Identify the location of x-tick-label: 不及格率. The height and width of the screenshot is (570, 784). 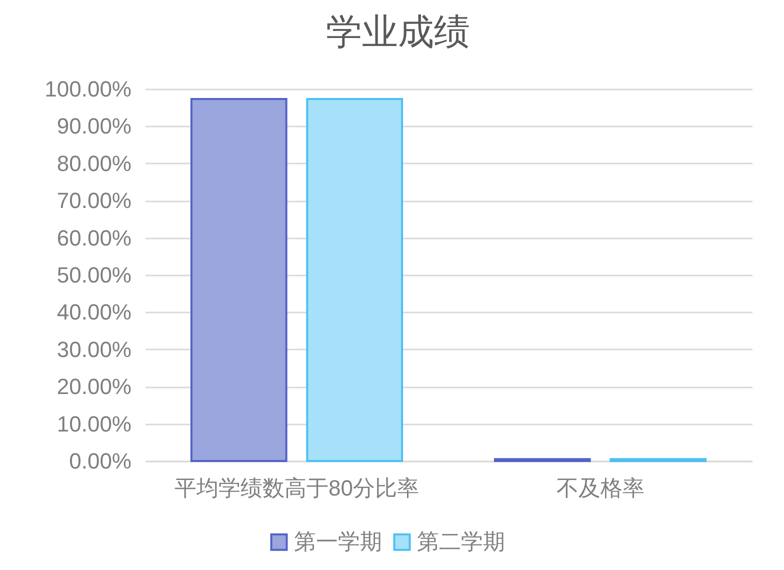
(600, 488).